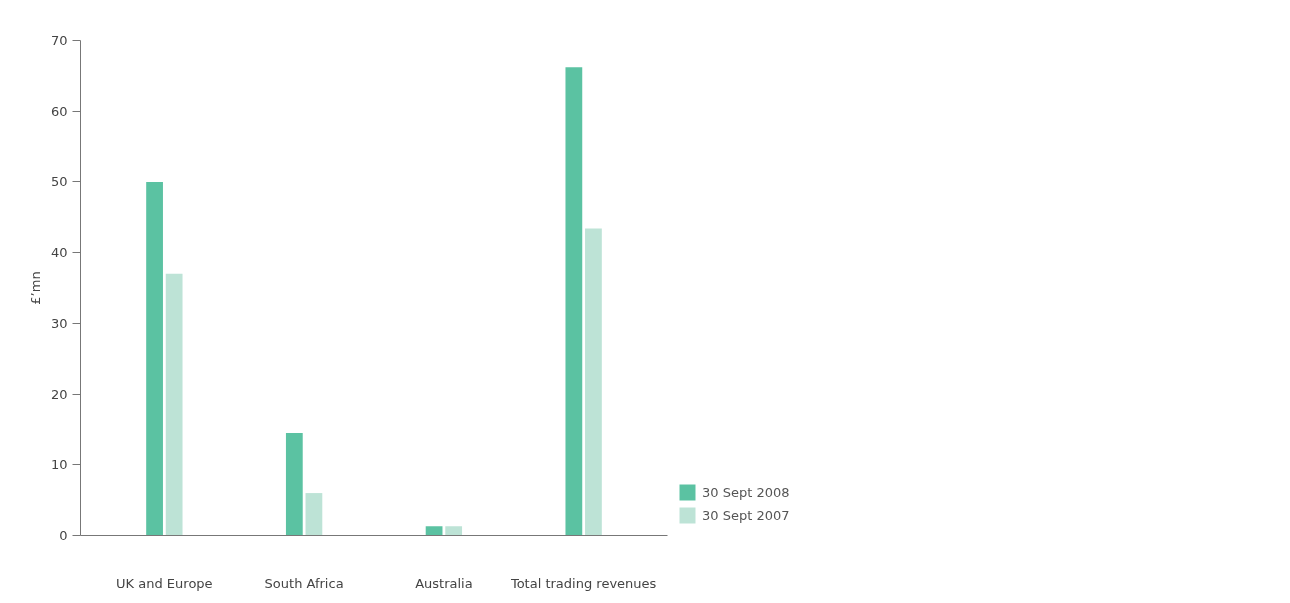 The width and height of the screenshot is (1290, 603). I want to click on legend-label: 30 Sept 2008, so click(746, 492).